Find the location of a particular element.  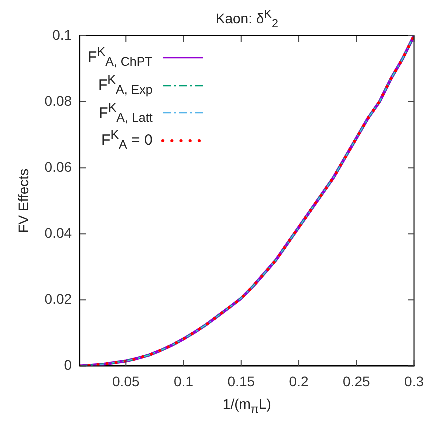

x-tick-label: 0.2 is located at coordinates (299, 381).